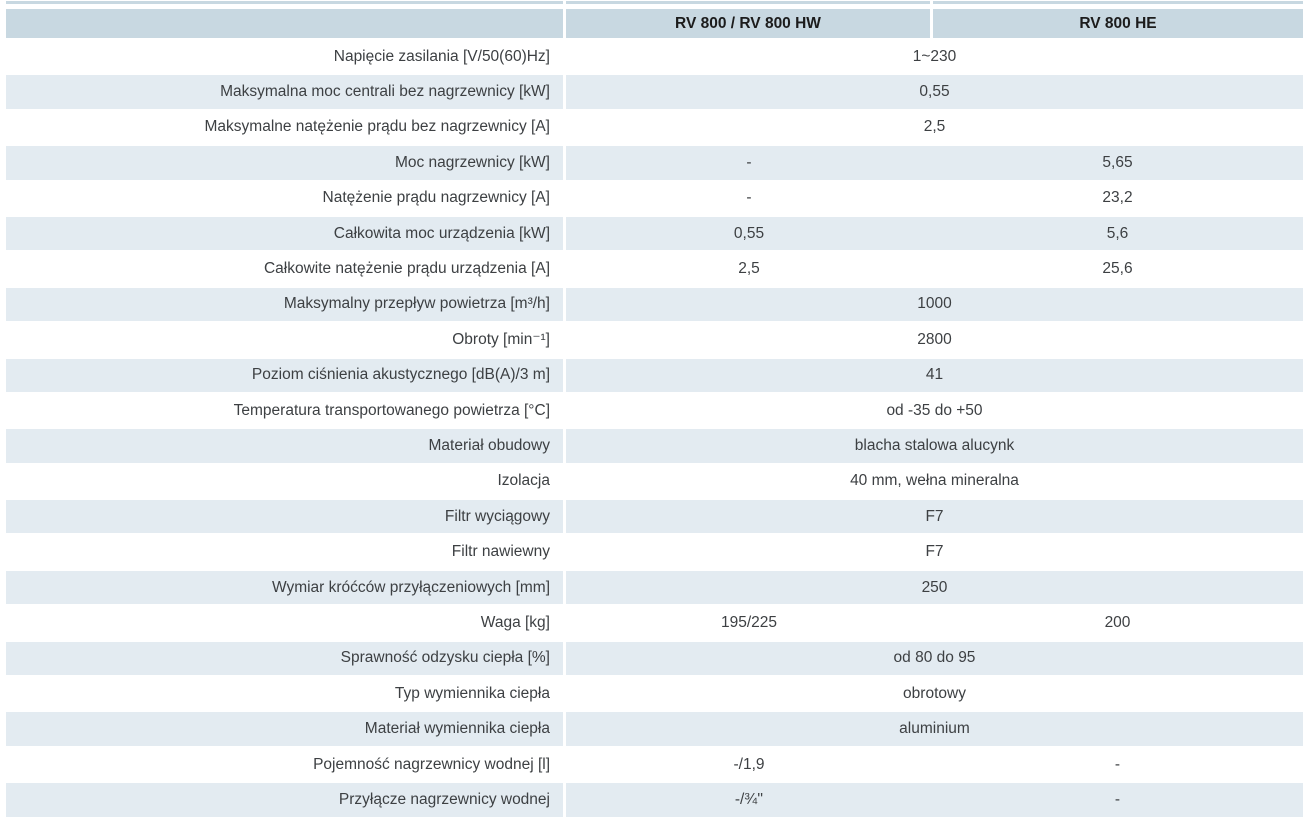  Describe the element at coordinates (1117, 269) in the screenshot. I see `row-value-col2: 25,6` at that location.